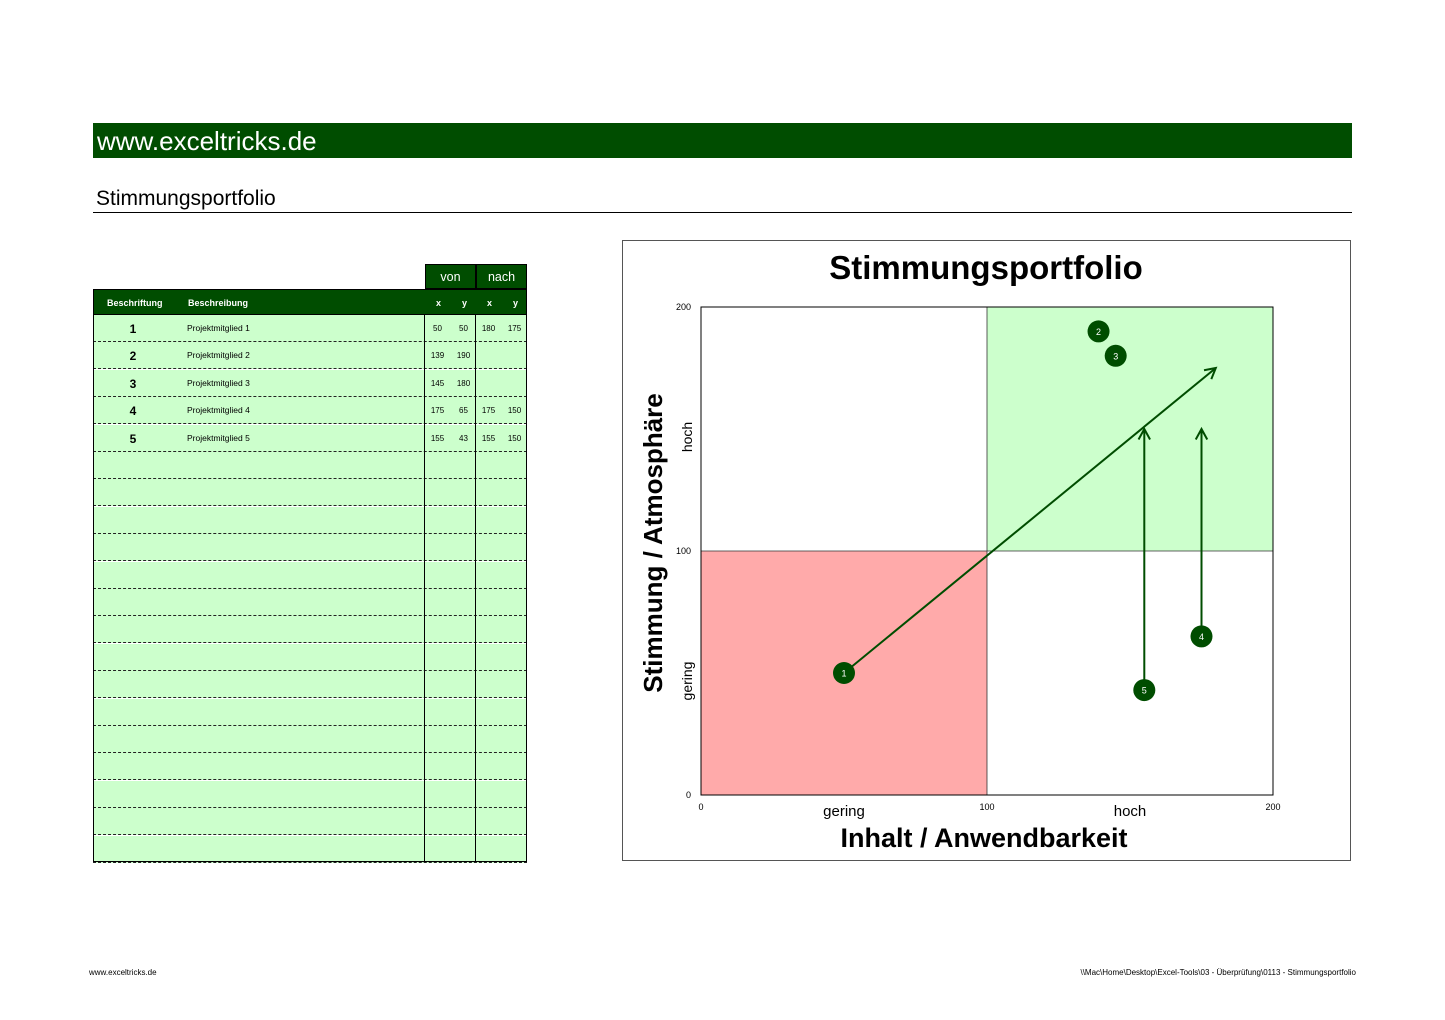  I want to click on y-tick-label: 200, so click(683, 307).